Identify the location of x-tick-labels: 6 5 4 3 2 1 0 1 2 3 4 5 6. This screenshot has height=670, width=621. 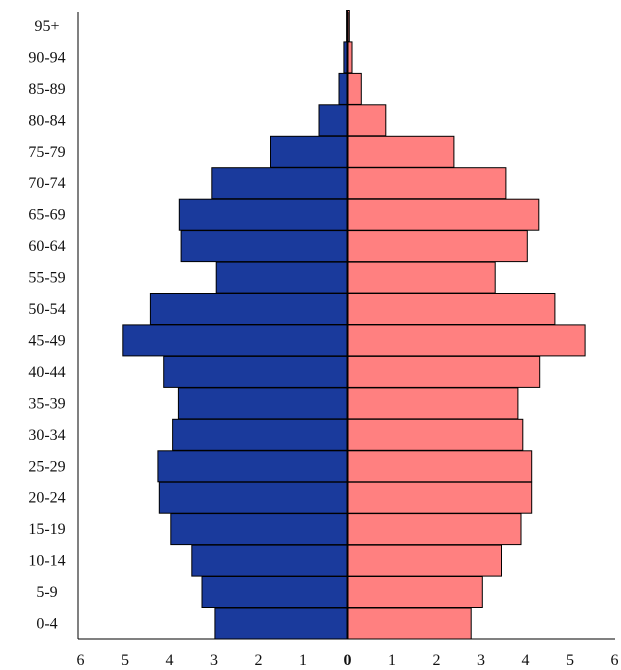
(348, 660).